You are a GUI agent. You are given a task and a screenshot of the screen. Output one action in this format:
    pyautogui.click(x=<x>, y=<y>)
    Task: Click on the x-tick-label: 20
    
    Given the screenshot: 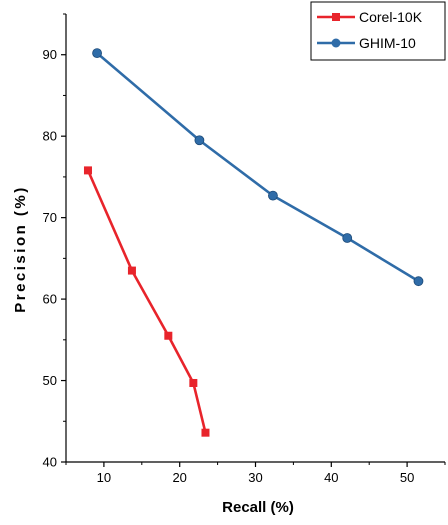 What is the action you would take?
    pyautogui.click(x=179, y=477)
    